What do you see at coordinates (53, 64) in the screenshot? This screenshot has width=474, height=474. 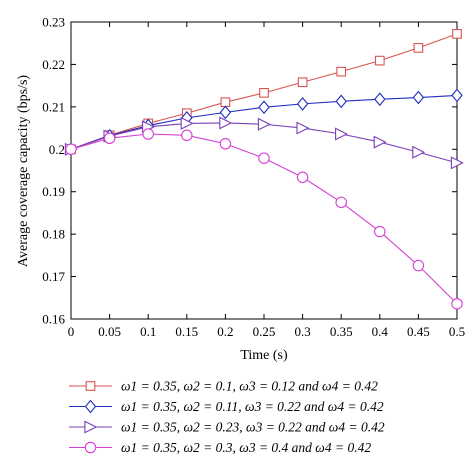 I see `y-tick-label: 0.22` at bounding box center [53, 64].